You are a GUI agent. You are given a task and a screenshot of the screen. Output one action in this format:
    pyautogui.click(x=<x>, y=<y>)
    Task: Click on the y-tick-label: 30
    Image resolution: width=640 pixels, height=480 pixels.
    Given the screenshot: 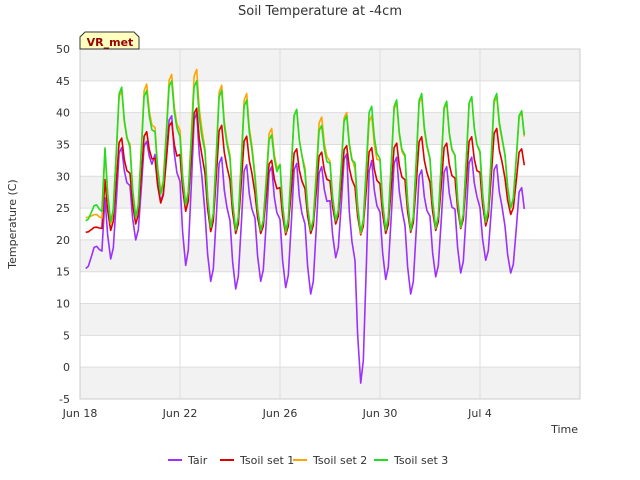 What is the action you would take?
    pyautogui.click(x=63, y=176)
    